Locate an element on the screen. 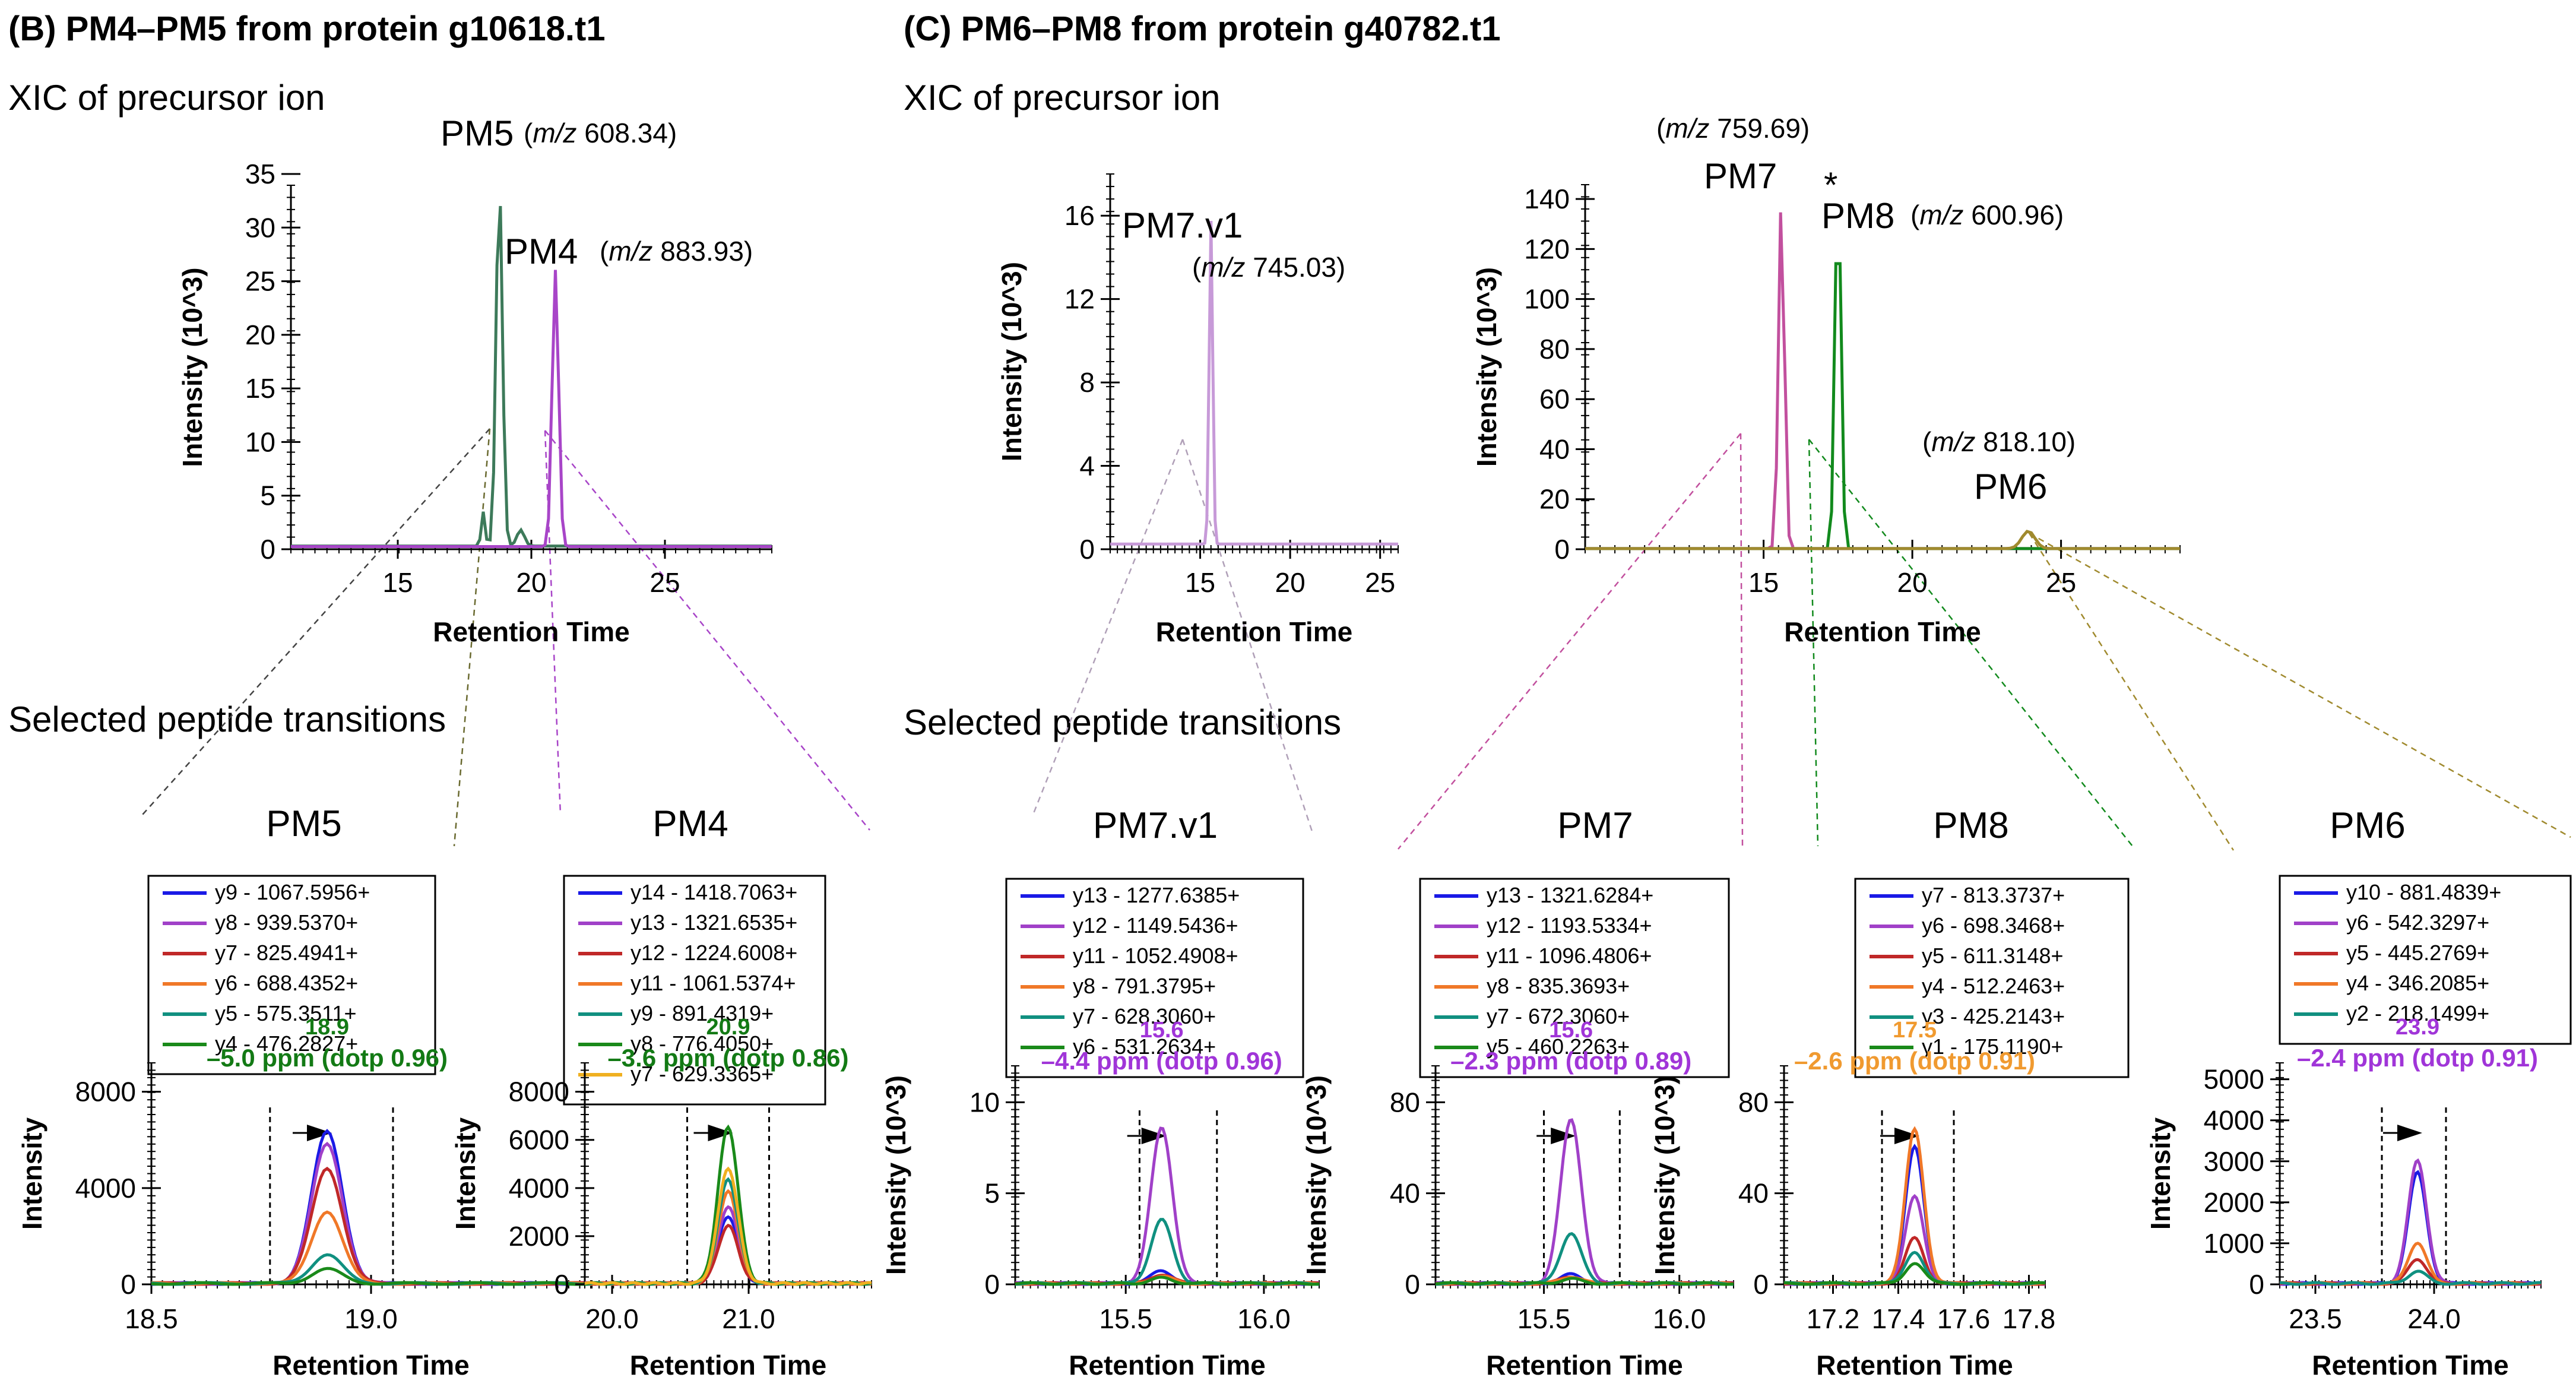  xic_c2-y-tick-label: 60 is located at coordinates (1554, 399).